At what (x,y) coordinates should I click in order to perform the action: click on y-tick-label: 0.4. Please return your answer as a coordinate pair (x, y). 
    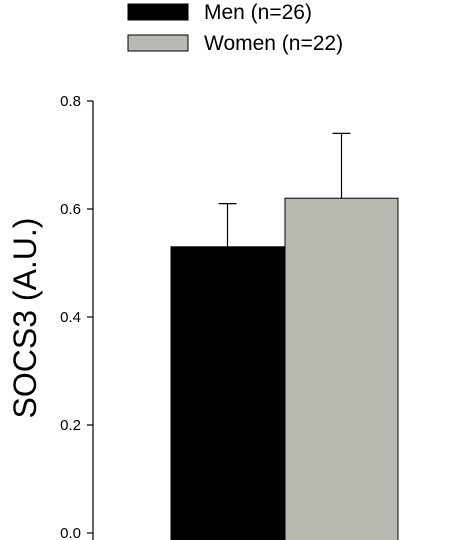
    Looking at the image, I should click on (70, 317).